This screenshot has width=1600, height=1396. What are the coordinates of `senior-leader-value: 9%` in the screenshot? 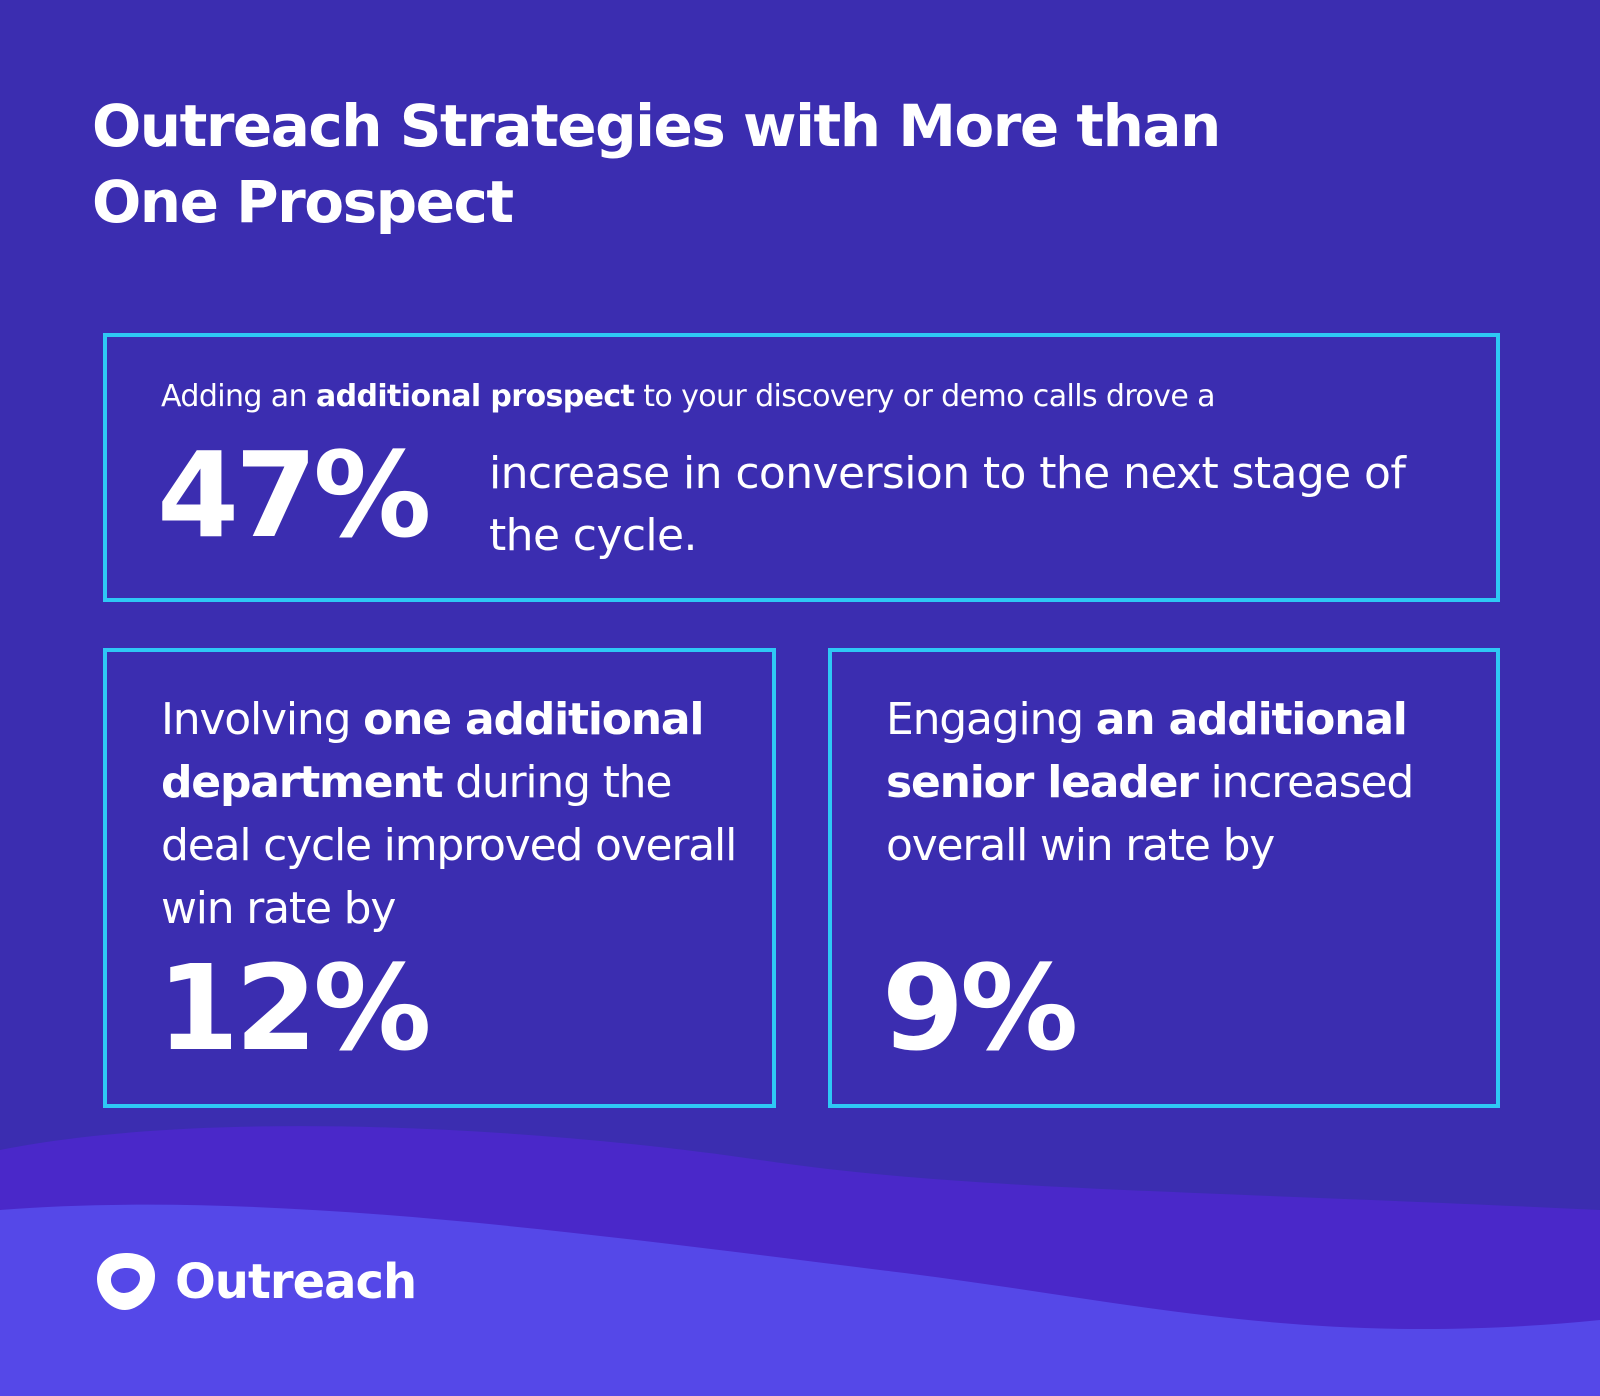 It's located at (980, 1008).